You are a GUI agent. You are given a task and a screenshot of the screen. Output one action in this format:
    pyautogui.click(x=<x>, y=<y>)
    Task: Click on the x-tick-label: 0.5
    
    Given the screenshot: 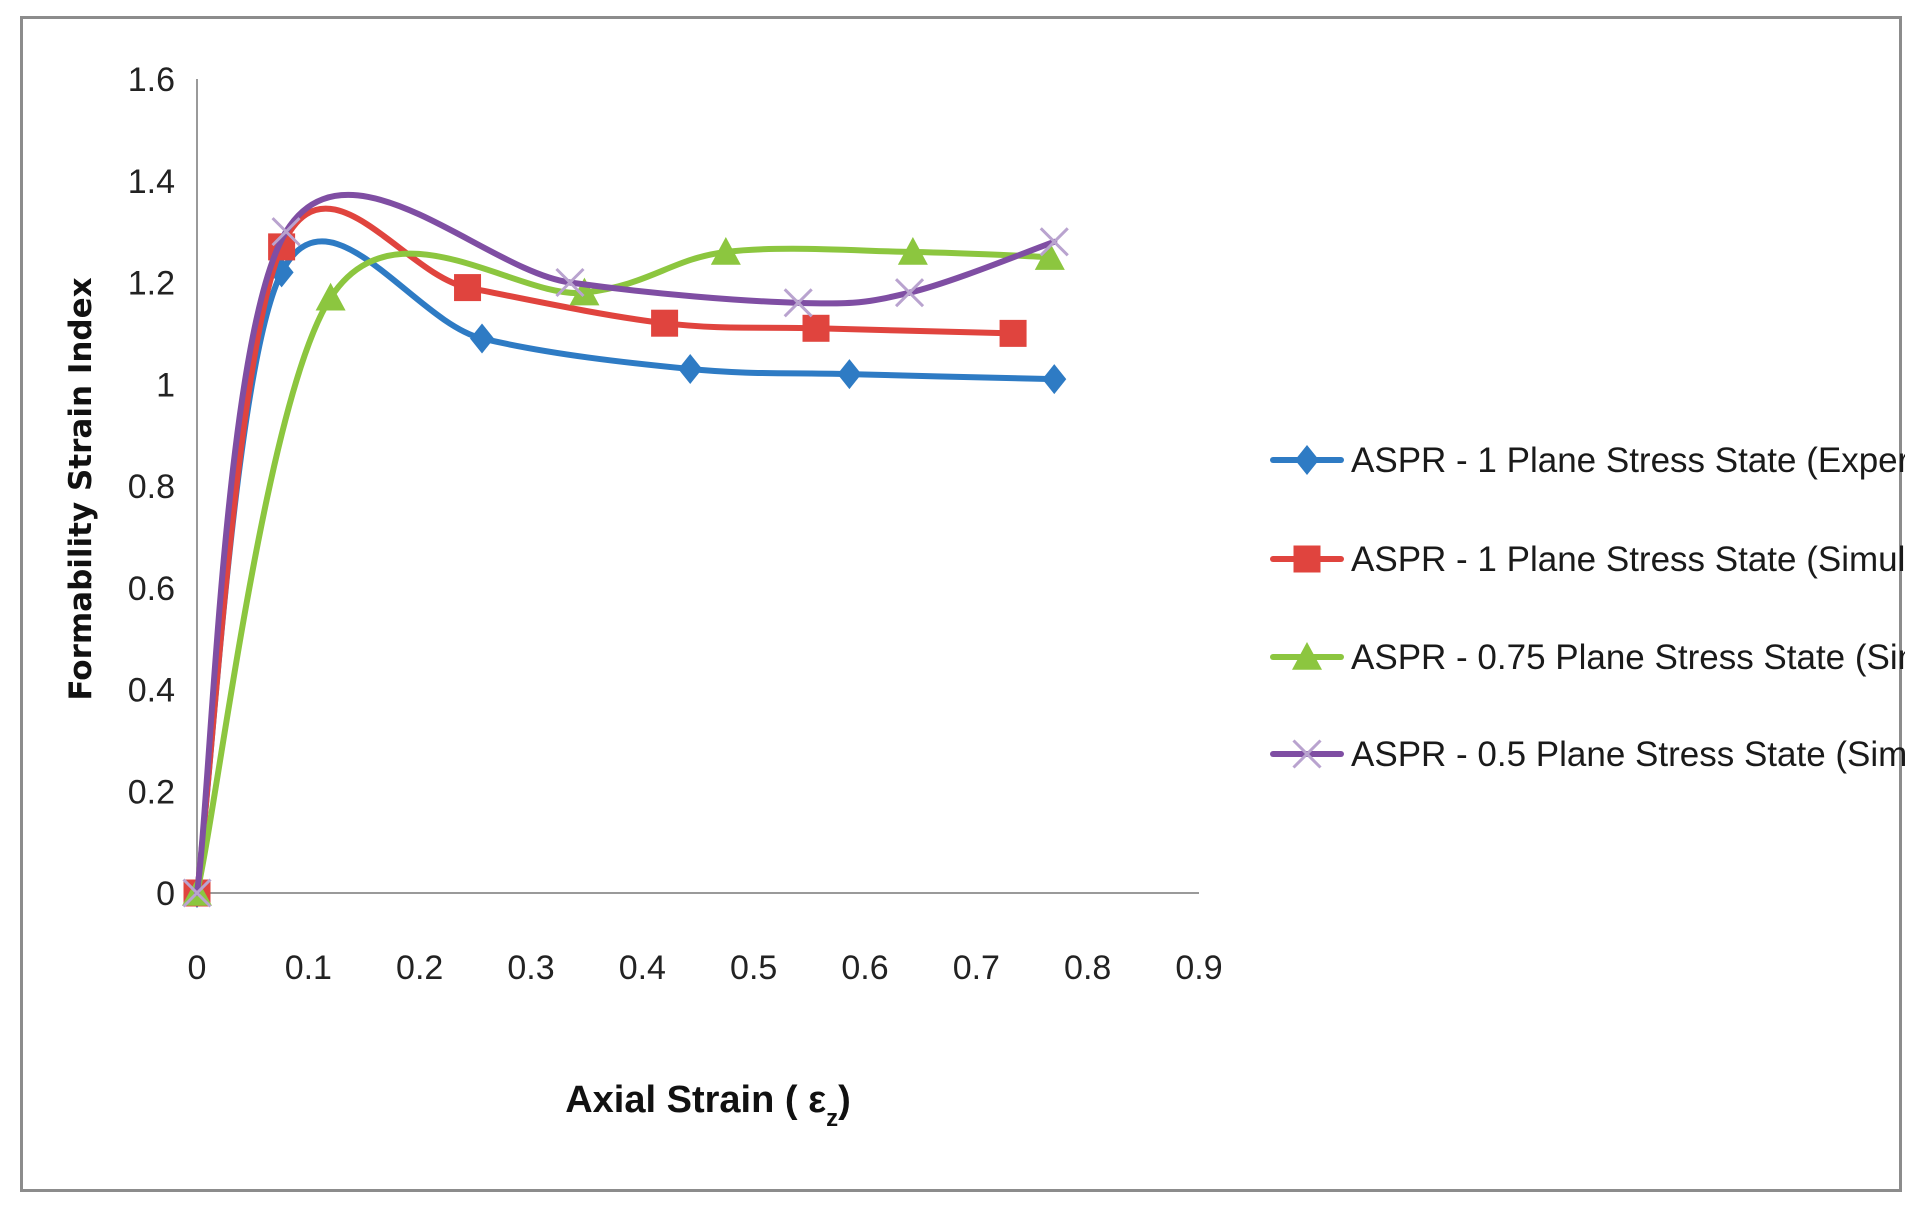 What is the action you would take?
    pyautogui.click(x=753, y=968)
    